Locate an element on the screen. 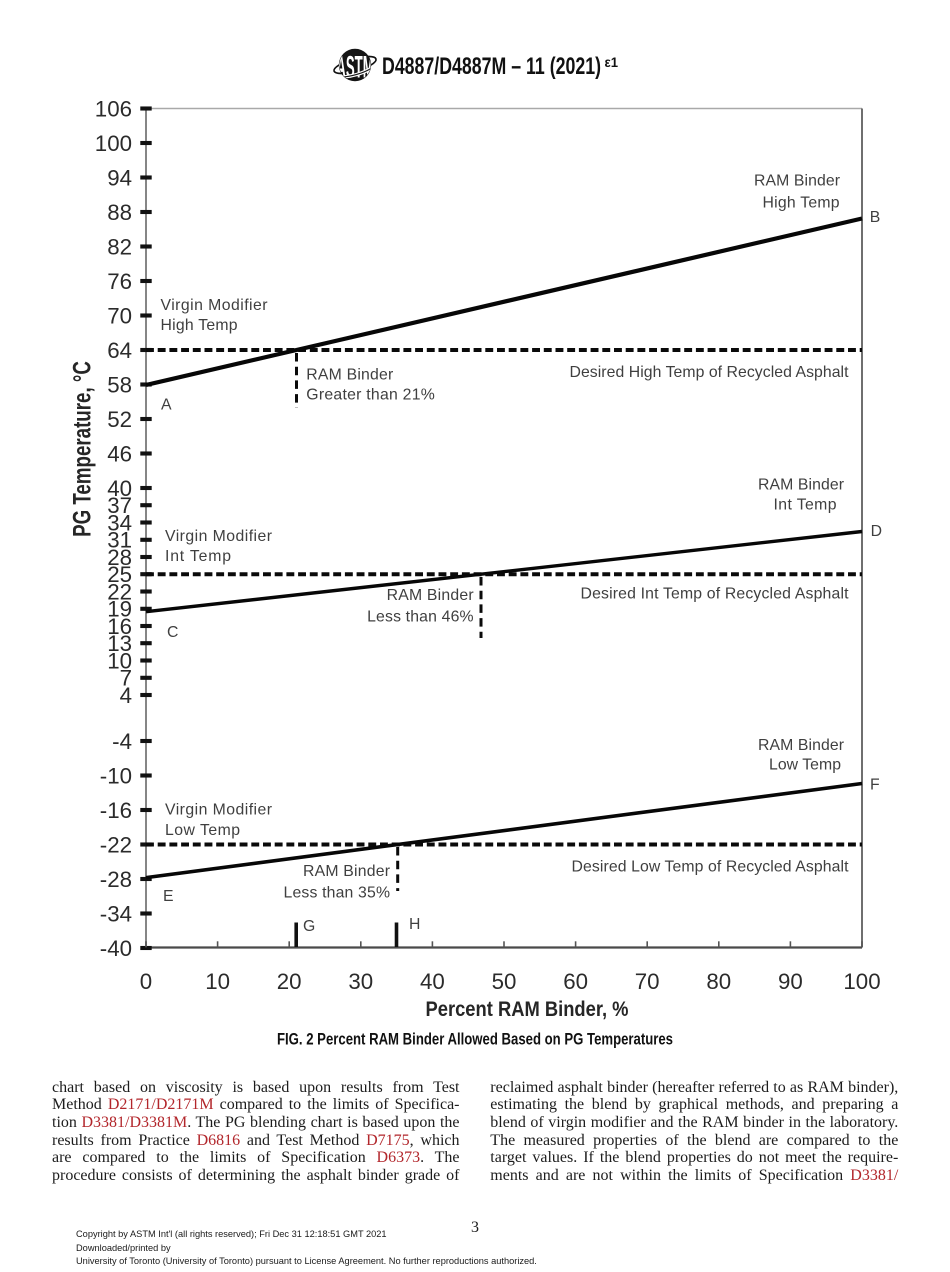 The width and height of the screenshot is (950, 1272). svg-text: E is located at coordinates (168, 896).